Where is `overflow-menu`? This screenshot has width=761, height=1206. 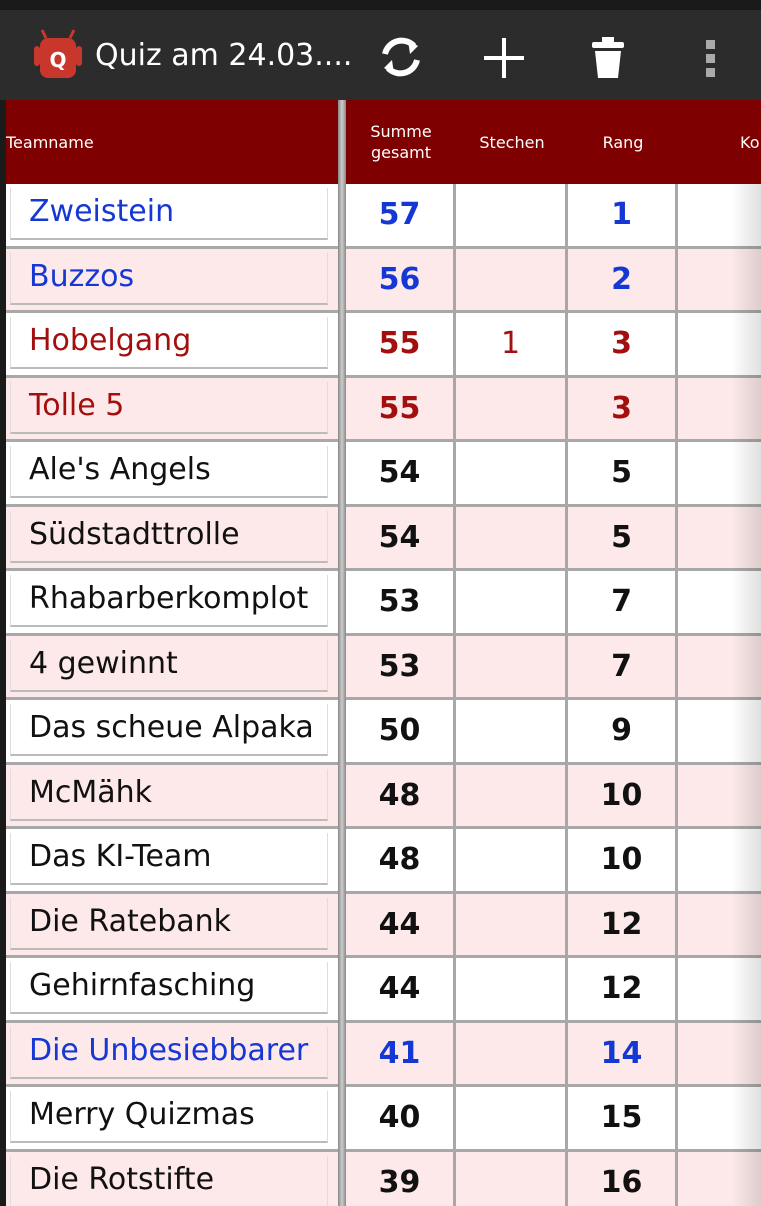 overflow-menu is located at coordinates (710, 58).